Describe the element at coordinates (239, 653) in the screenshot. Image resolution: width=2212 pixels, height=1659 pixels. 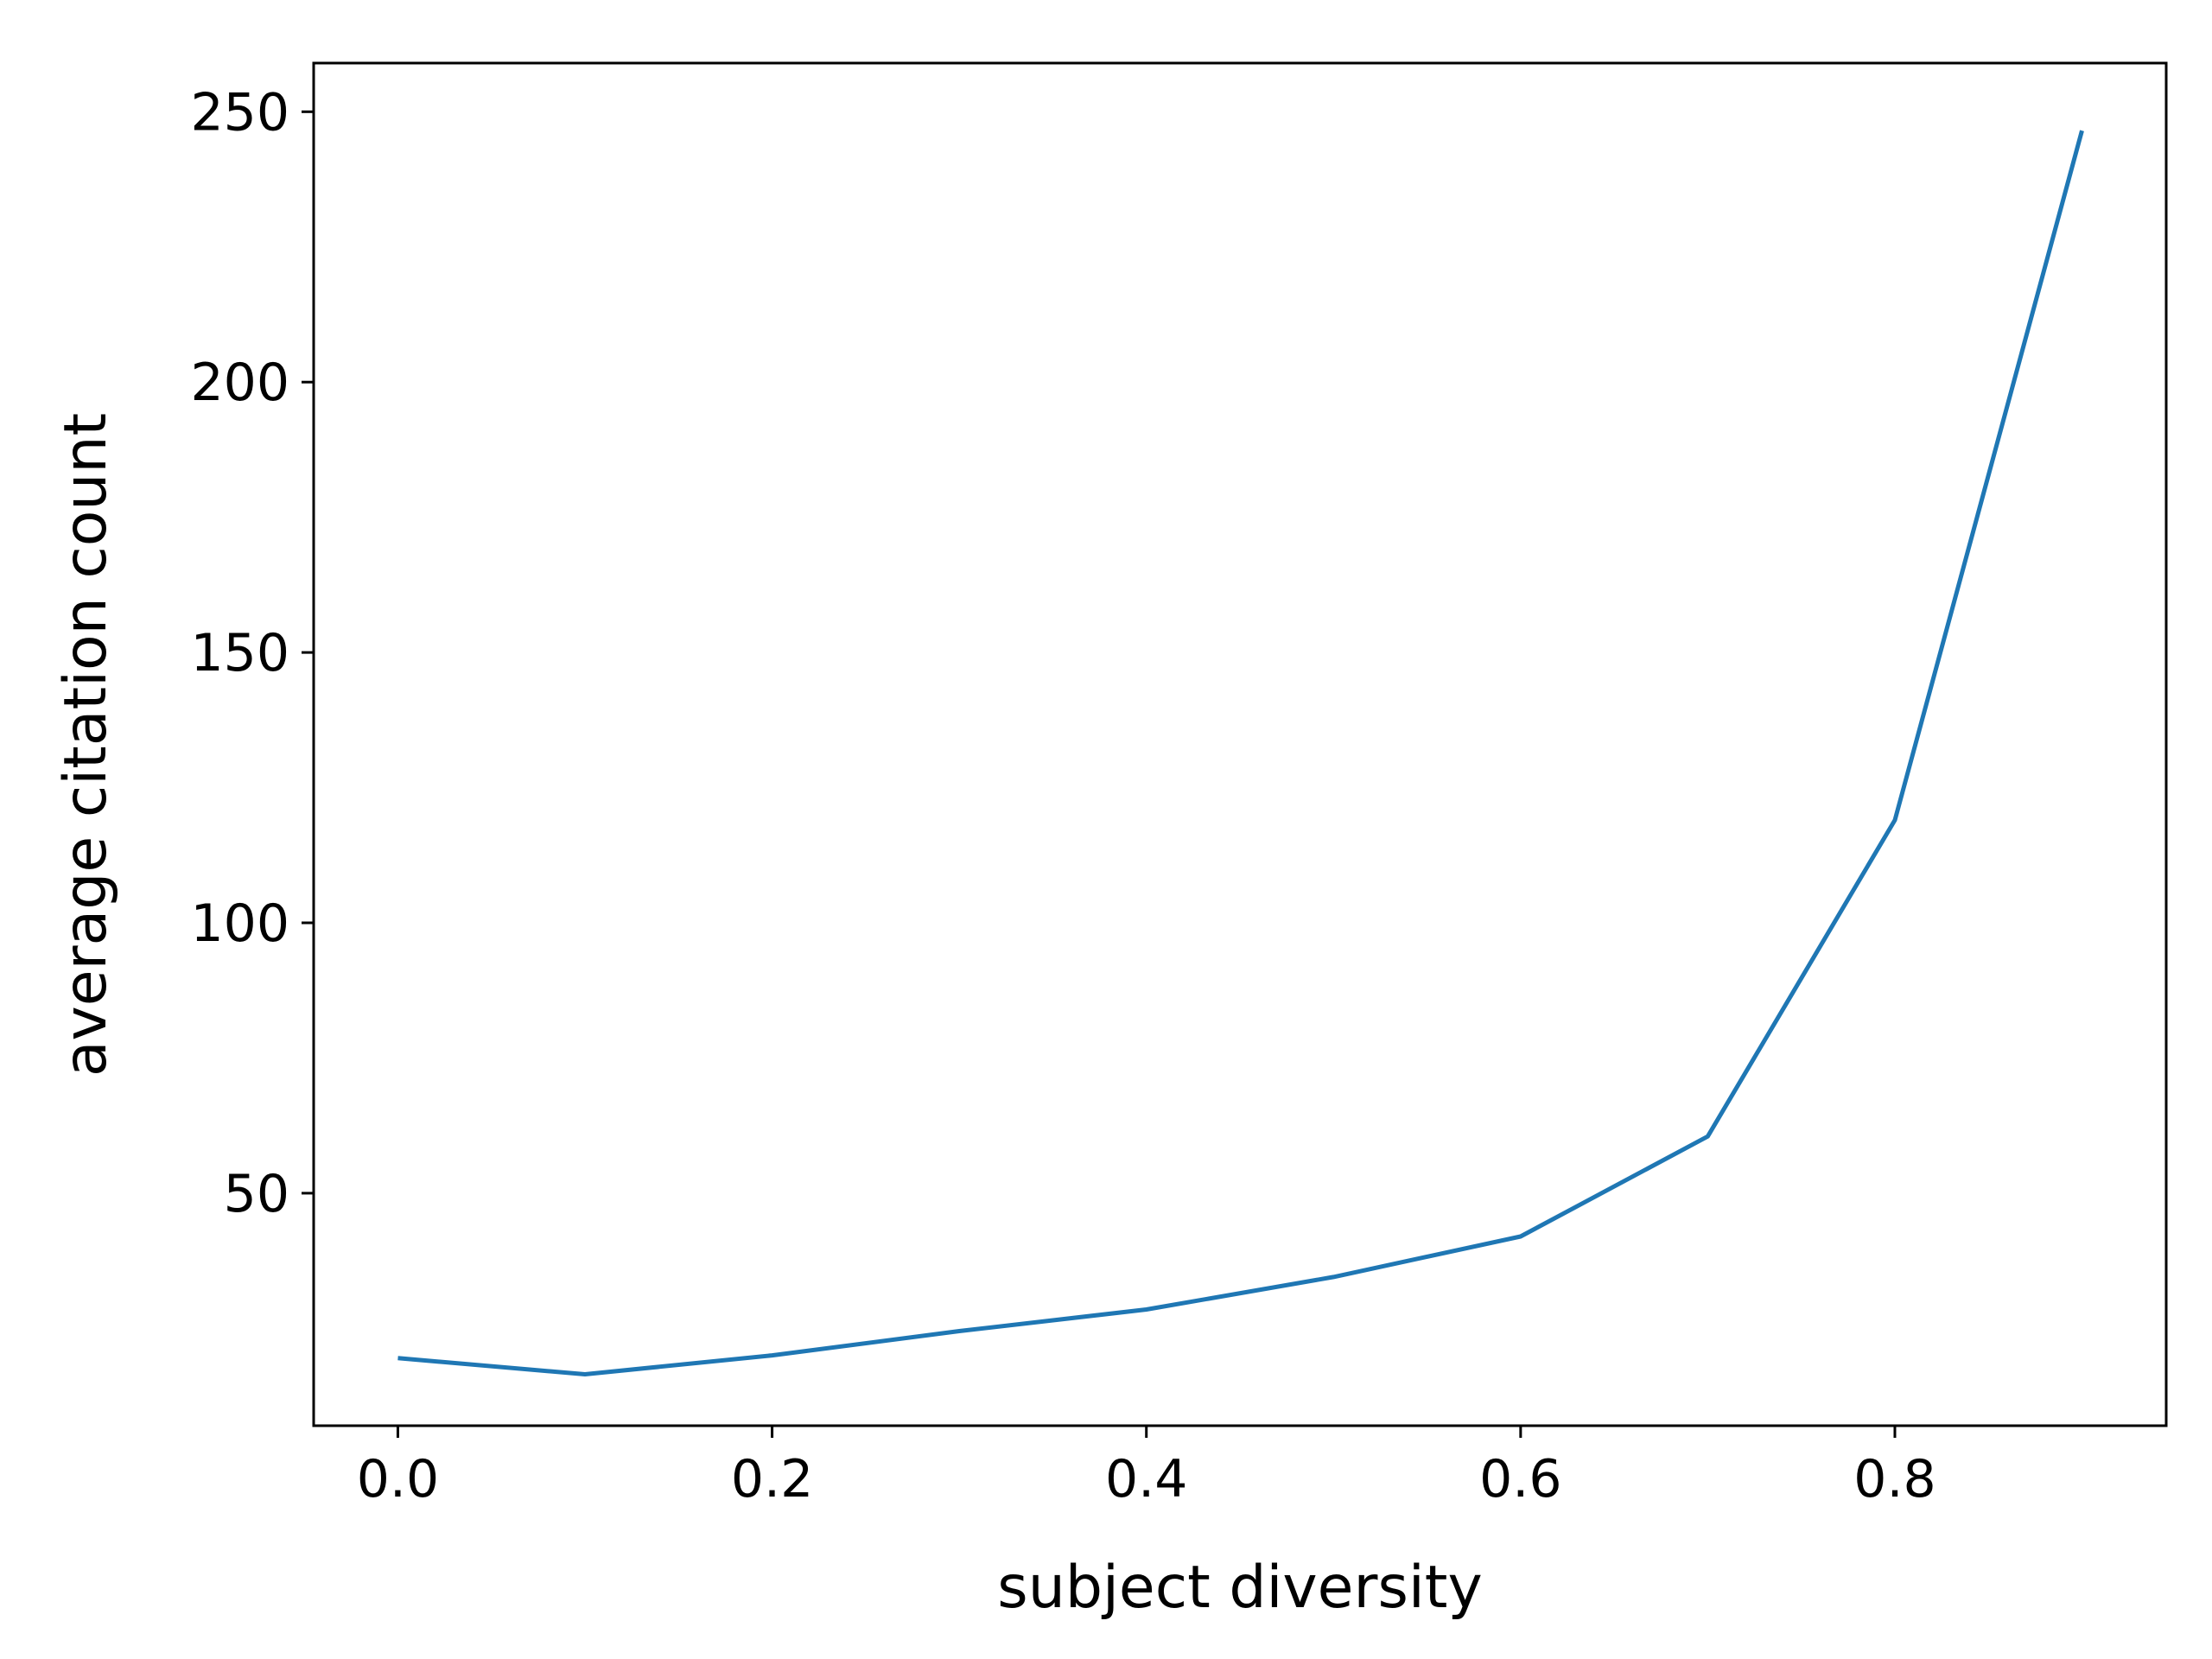
I see `y-tick-label: 150` at that location.